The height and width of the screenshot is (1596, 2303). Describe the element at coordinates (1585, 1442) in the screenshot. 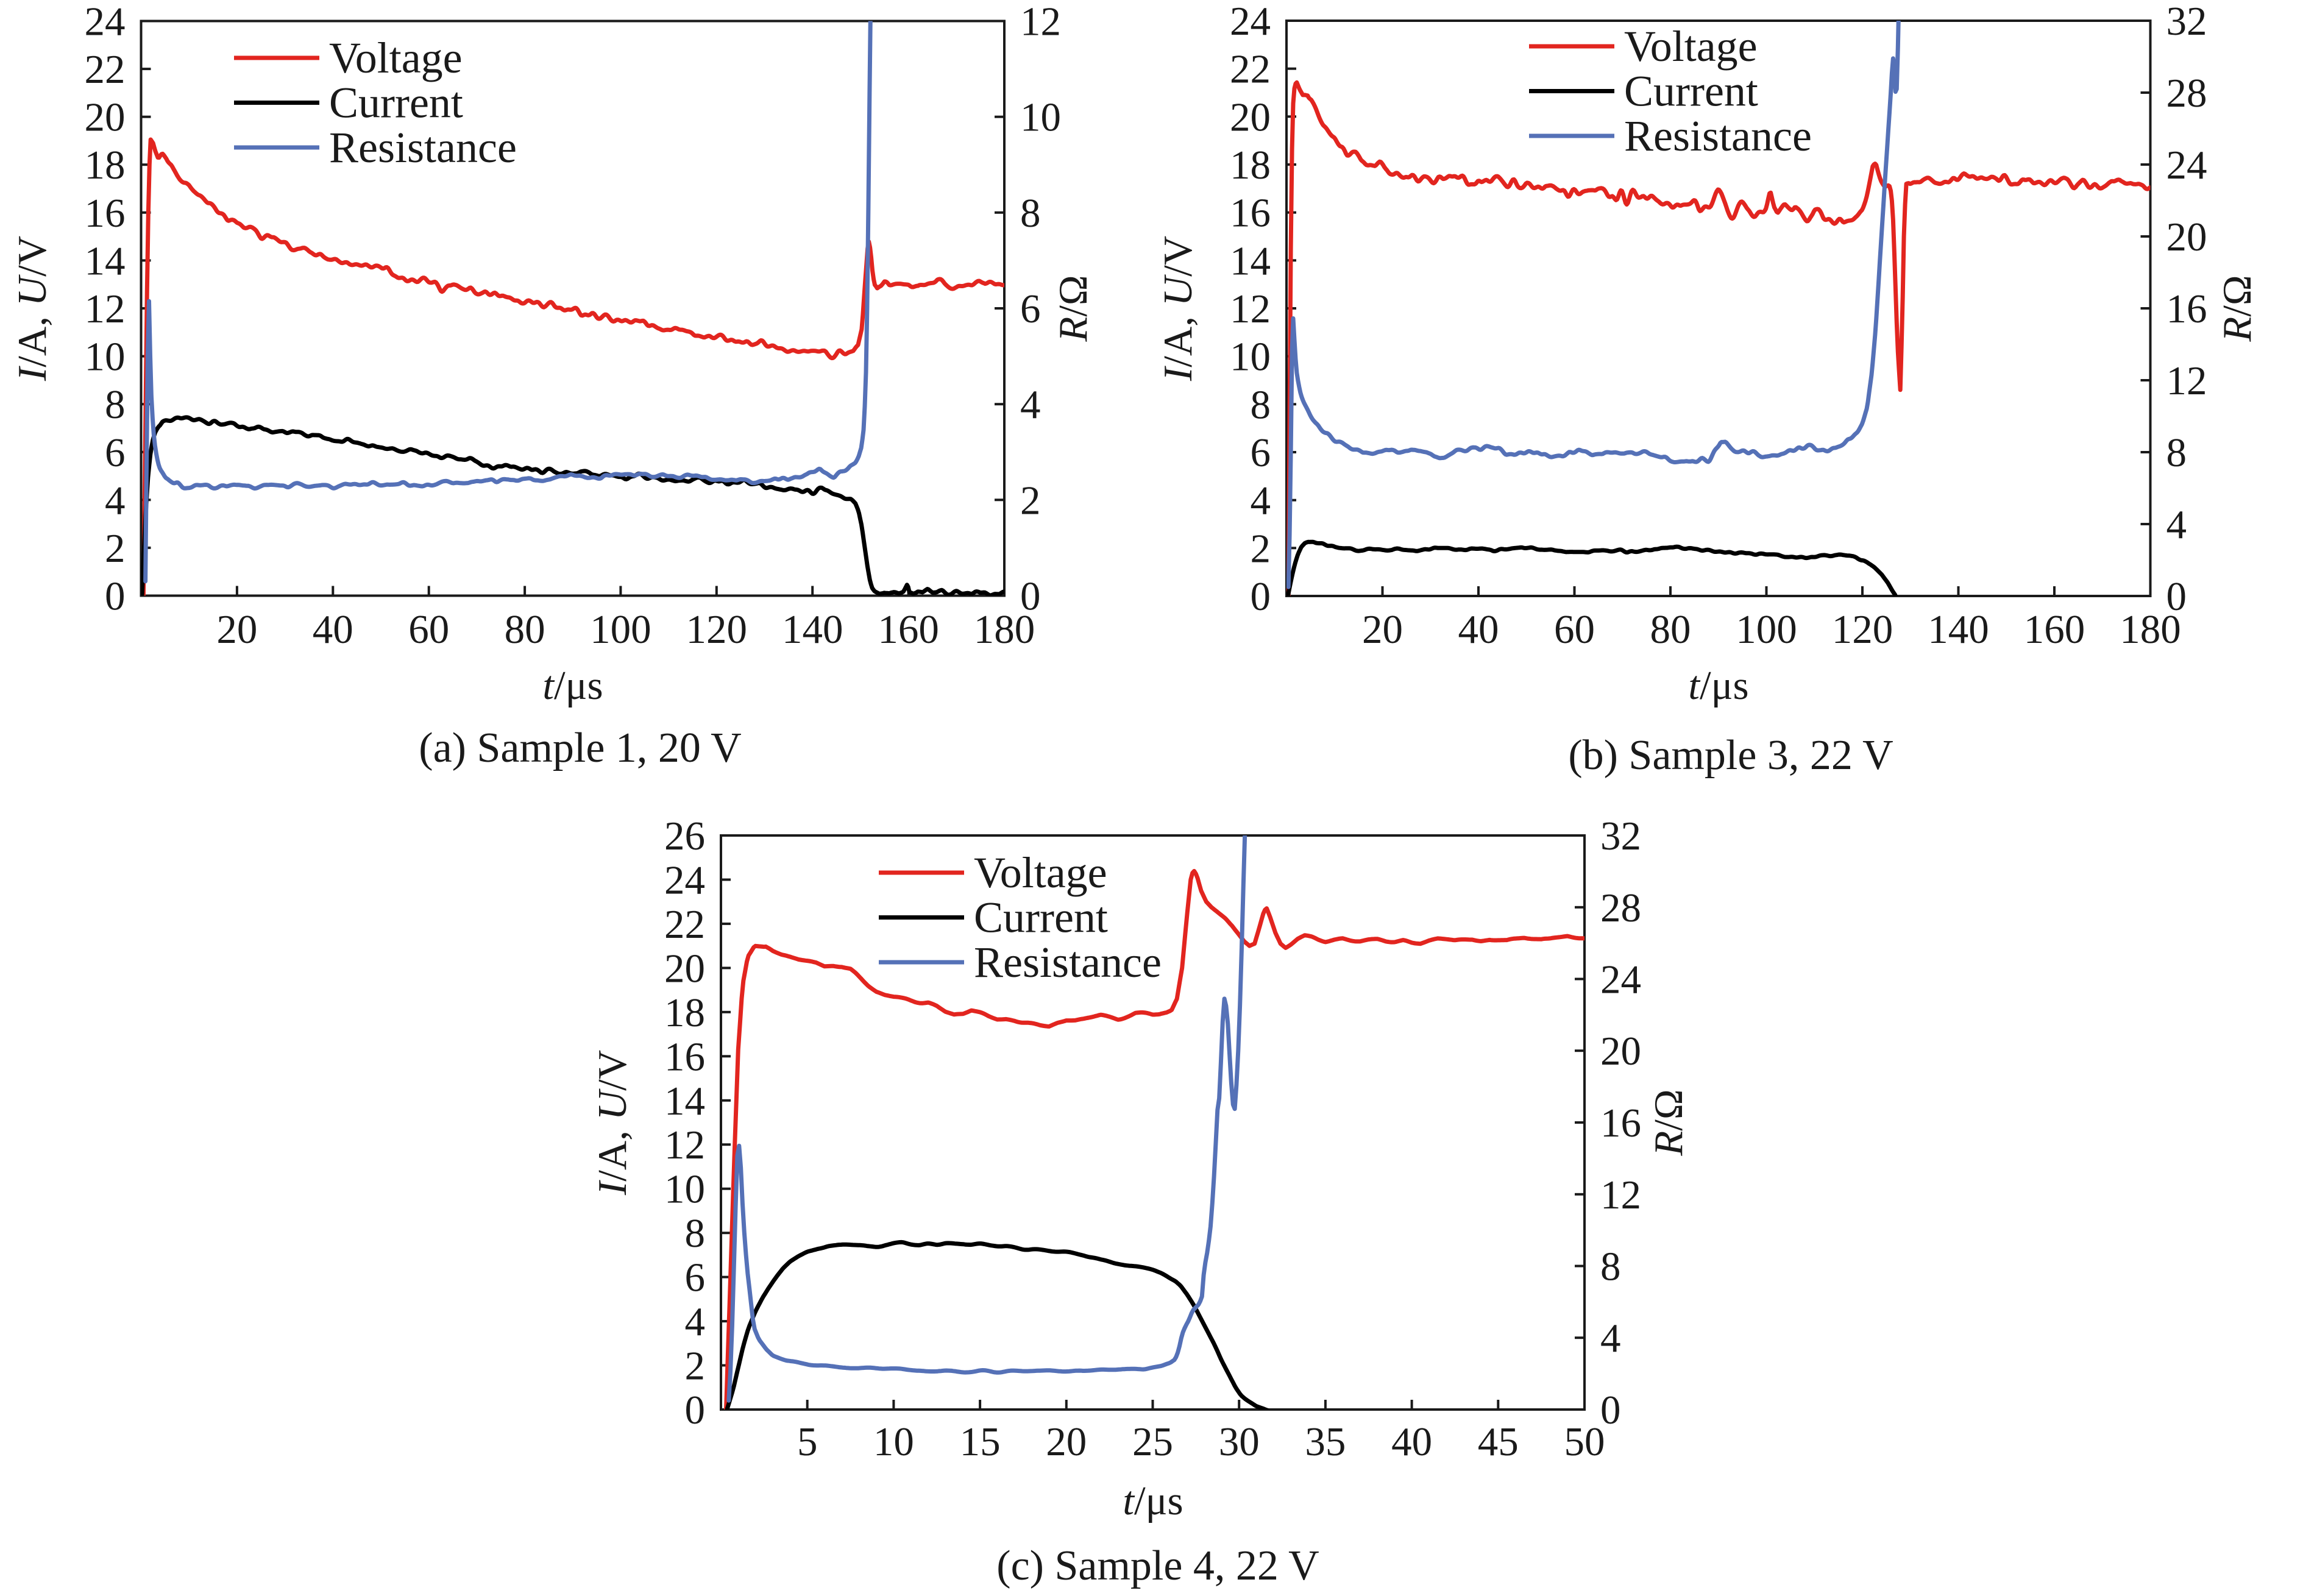

I see `svg-text: 50` at that location.